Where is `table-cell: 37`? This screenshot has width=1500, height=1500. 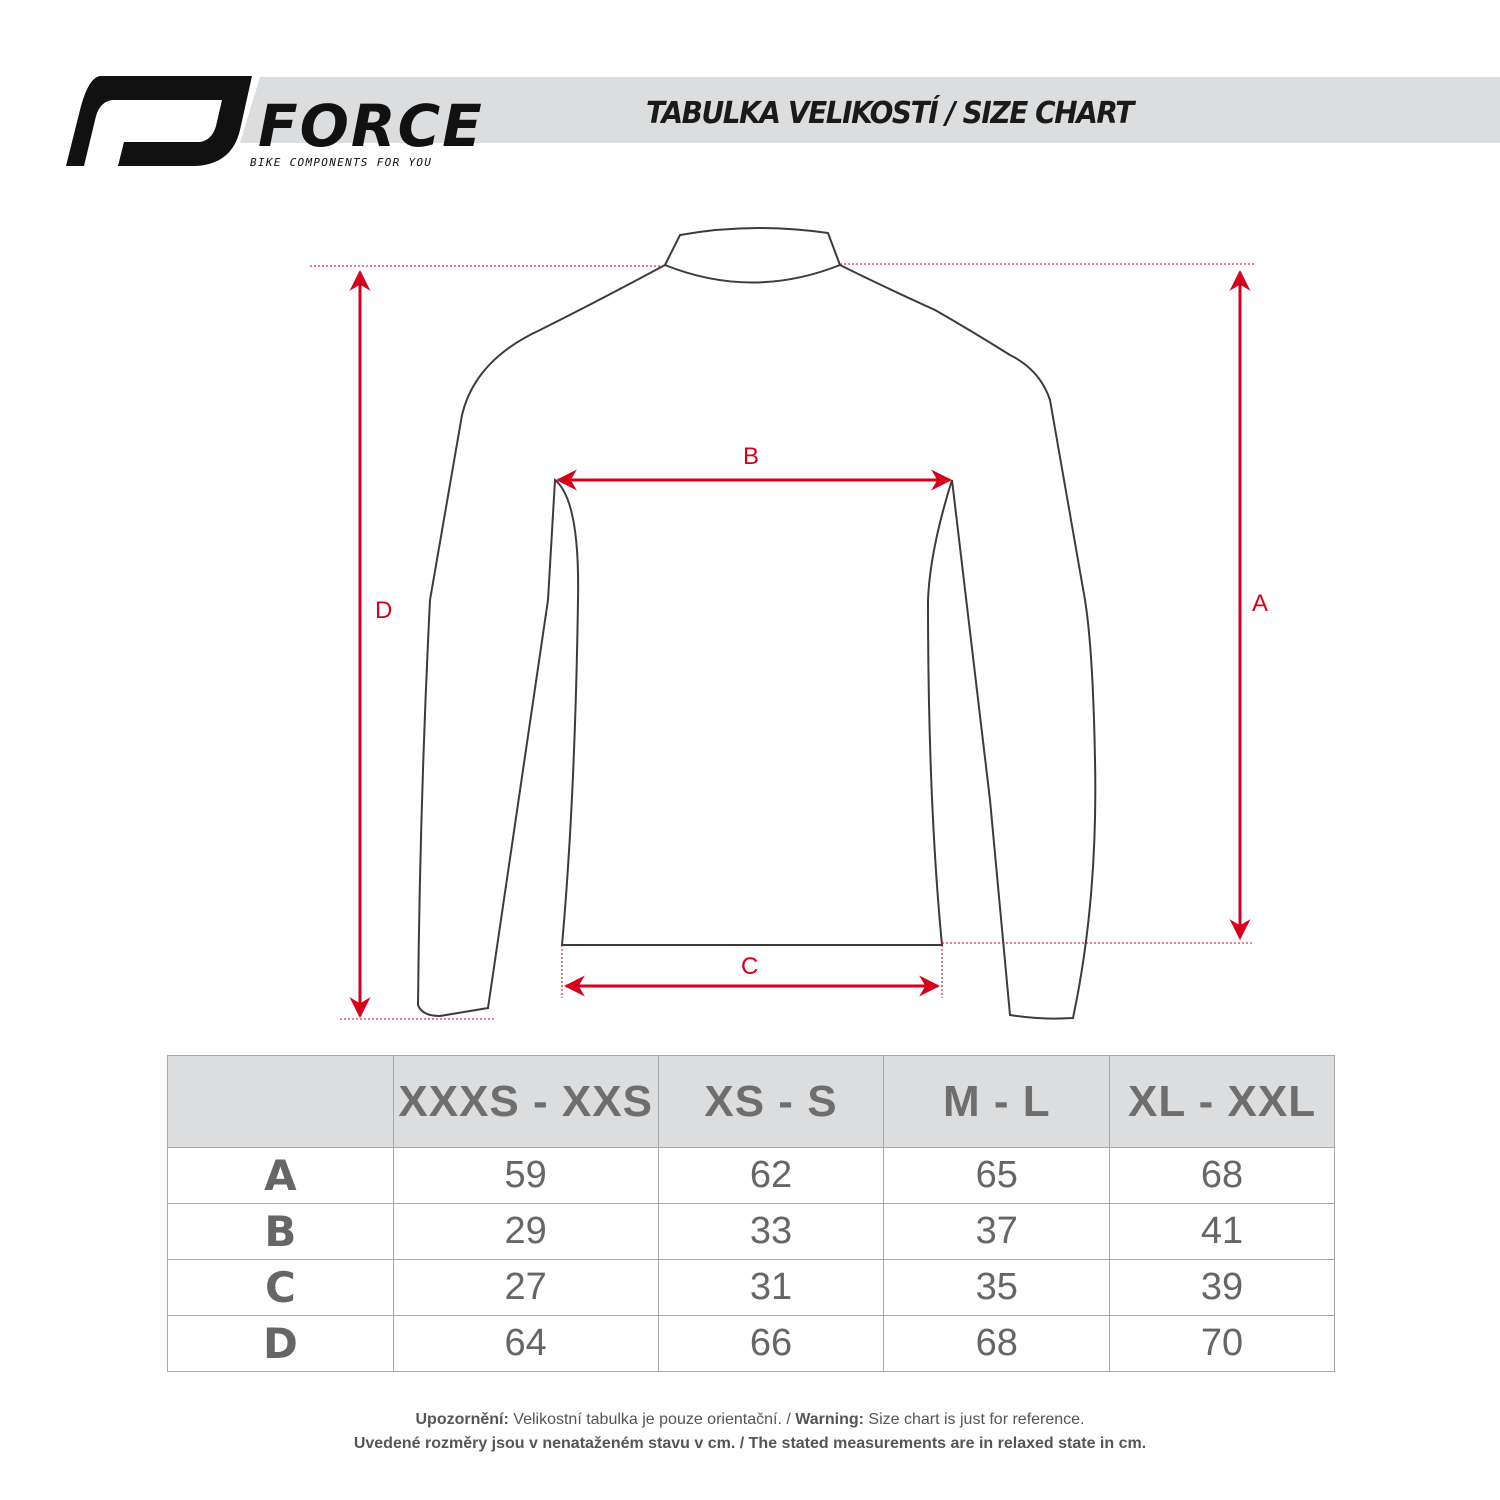 table-cell: 37 is located at coordinates (997, 1231).